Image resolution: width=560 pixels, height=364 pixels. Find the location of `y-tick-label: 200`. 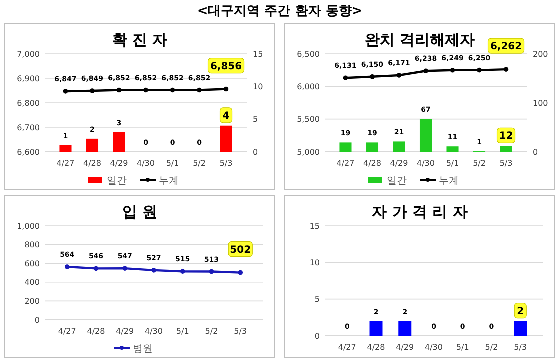

y-tick-label: 200 is located at coordinates (32, 301).